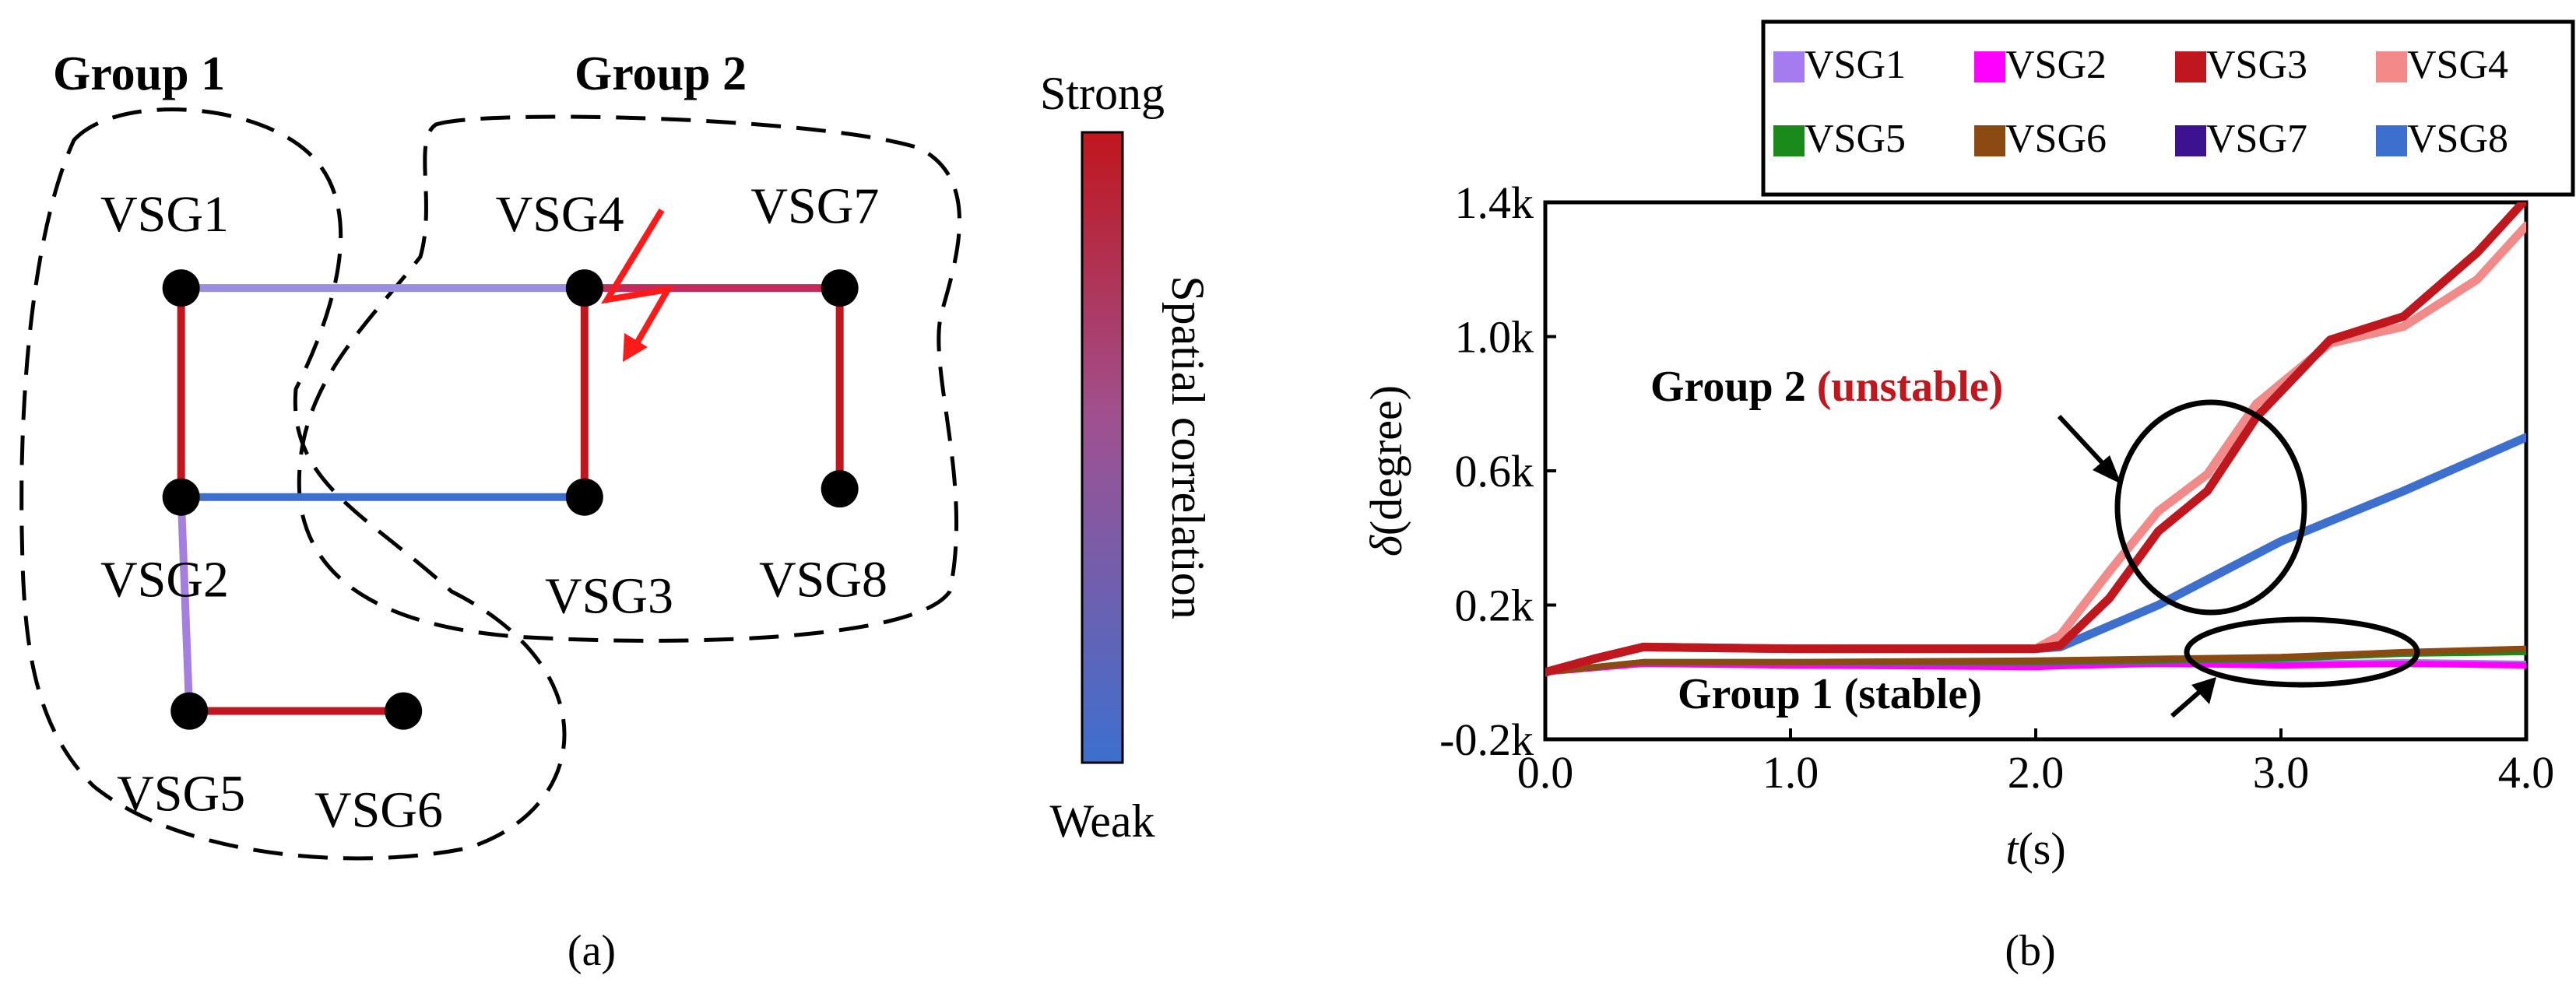 This screenshot has height=993, width=2576. What do you see at coordinates (164, 215) in the screenshot?
I see `node-label-vsg1: VSG1` at bounding box center [164, 215].